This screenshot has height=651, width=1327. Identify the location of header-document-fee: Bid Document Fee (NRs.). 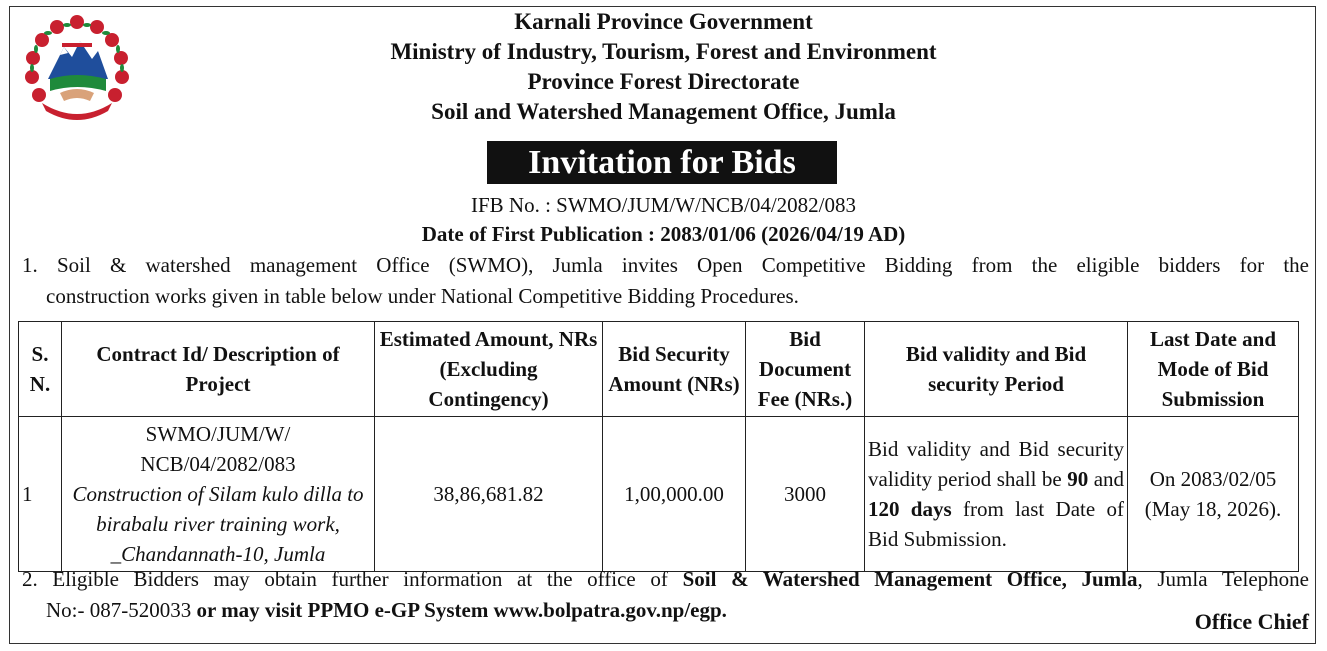
(805, 369).